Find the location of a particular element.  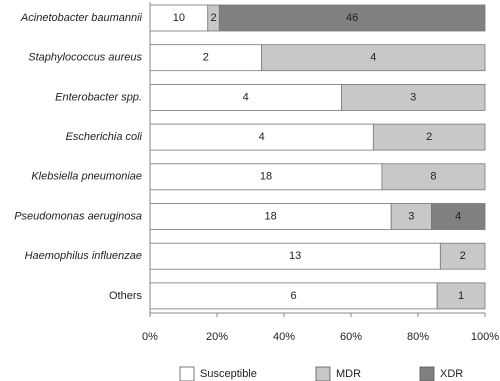

legend-label: MDR is located at coordinates (348, 374).